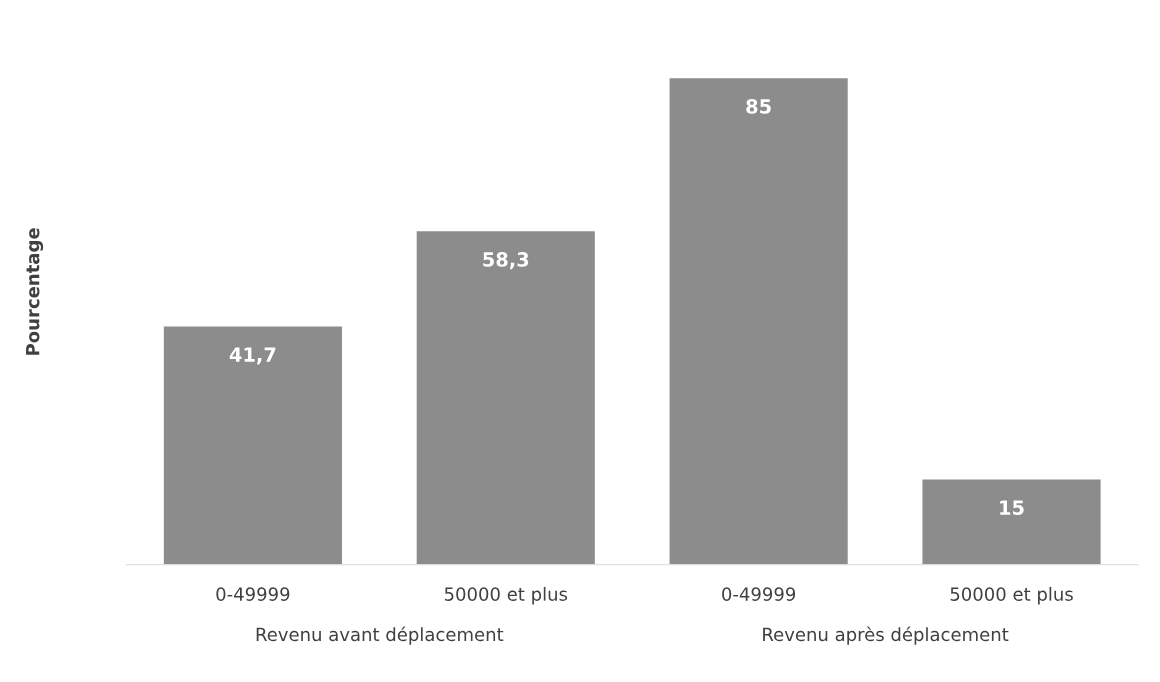  I want to click on text: Revenu avant déplacement, so click(380, 635).